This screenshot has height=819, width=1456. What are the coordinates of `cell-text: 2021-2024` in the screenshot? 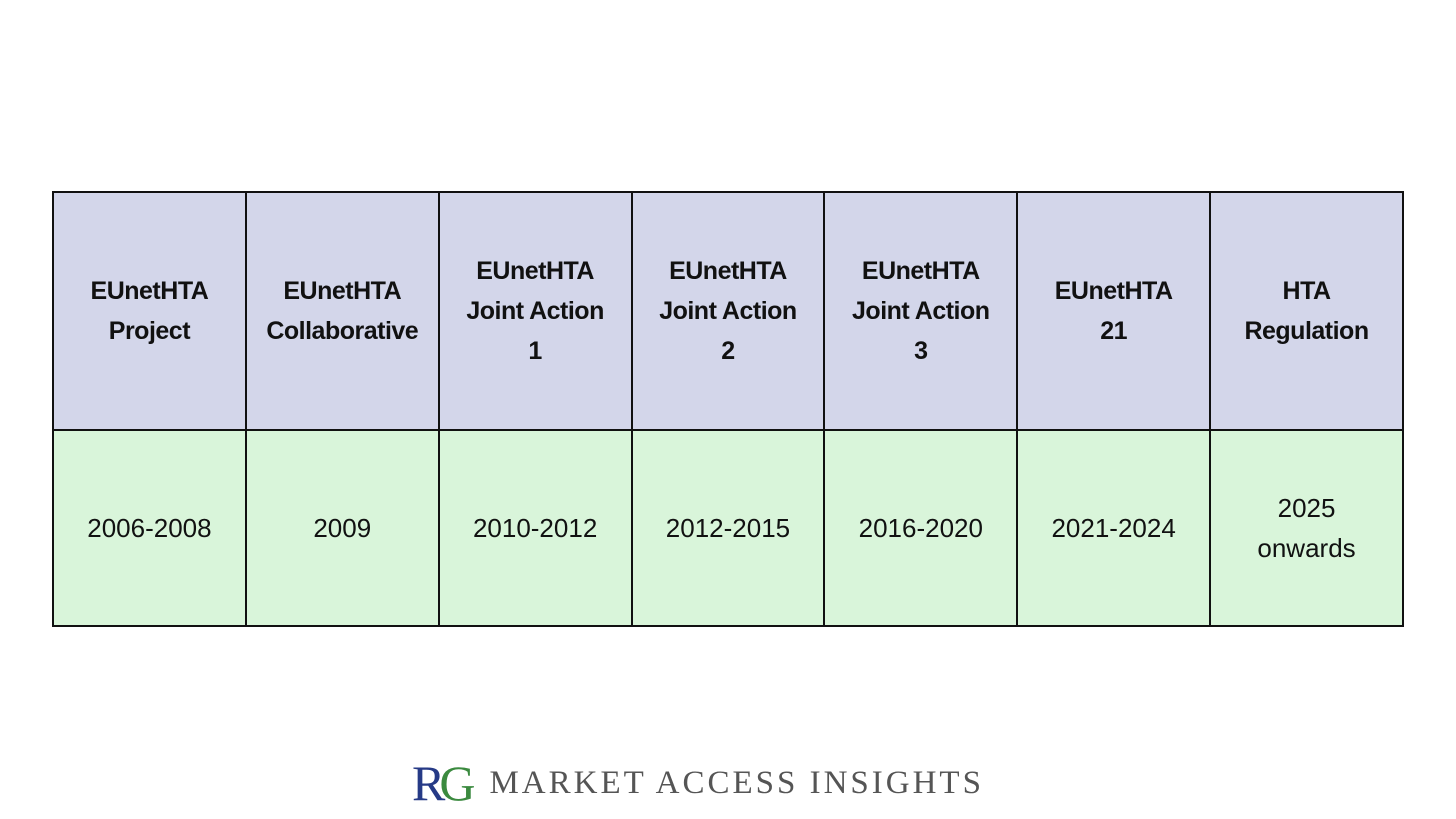 It's located at (1113, 528).